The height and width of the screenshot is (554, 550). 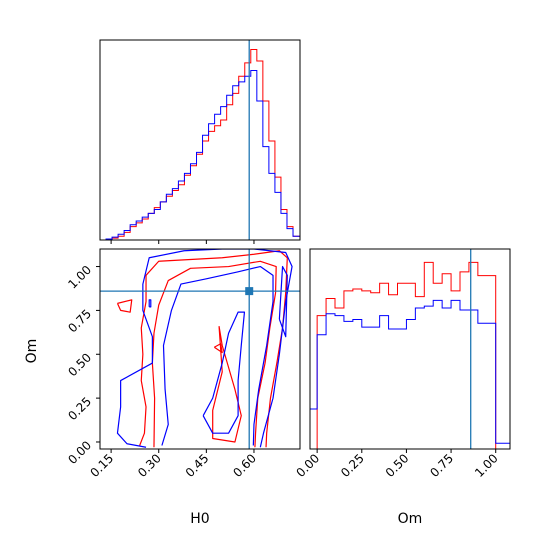 I want to click on joint-ylabel: Om, so click(x=32, y=351).